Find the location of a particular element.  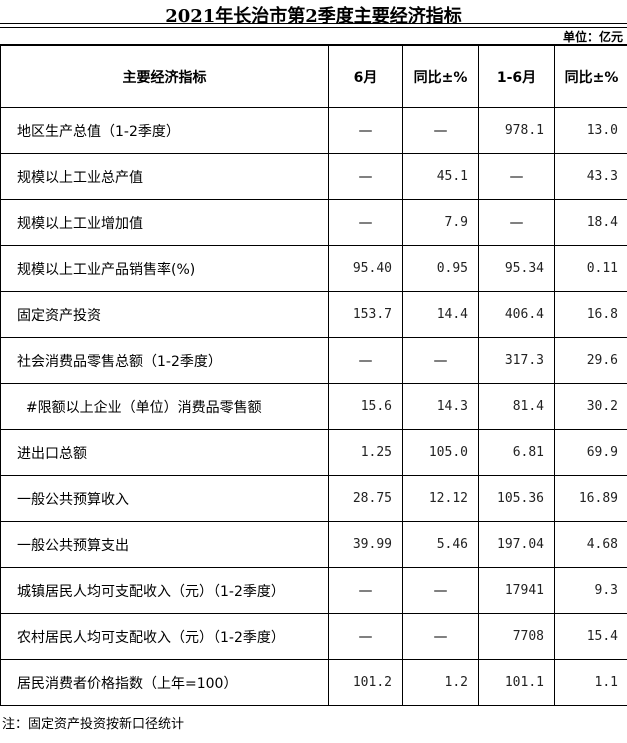

value-cell: 7.9 is located at coordinates (440, 222).